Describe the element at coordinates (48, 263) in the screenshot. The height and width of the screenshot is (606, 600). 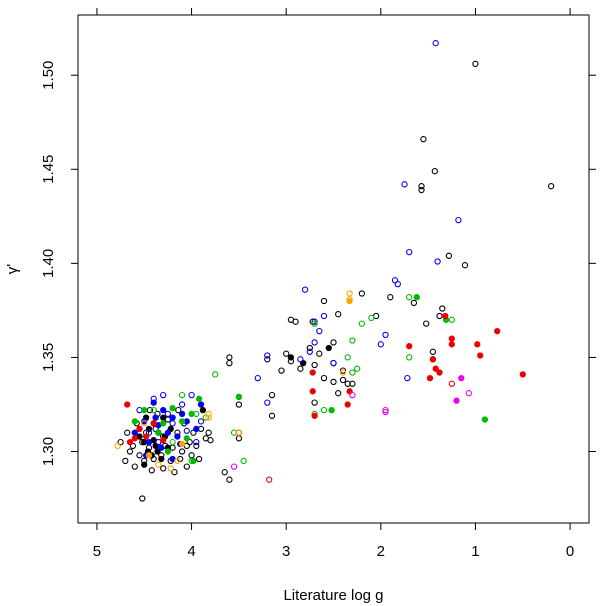
I see `y-tick-label: 1.40` at that location.